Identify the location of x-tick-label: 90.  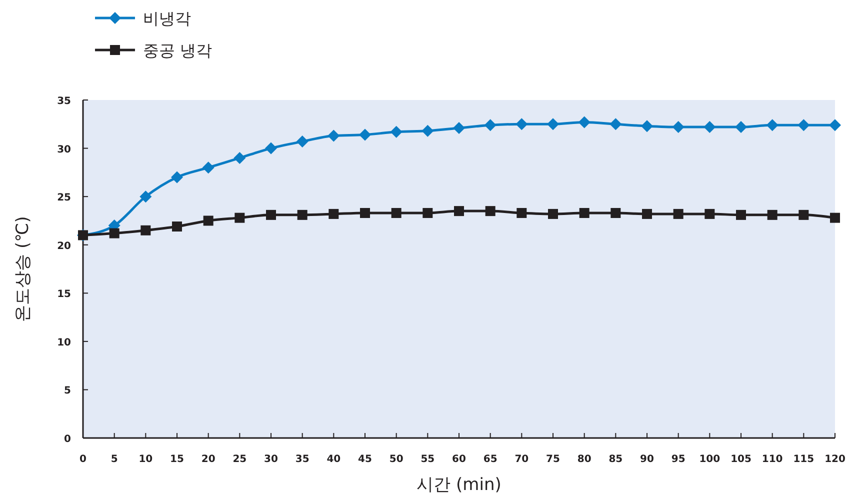
(647, 459).